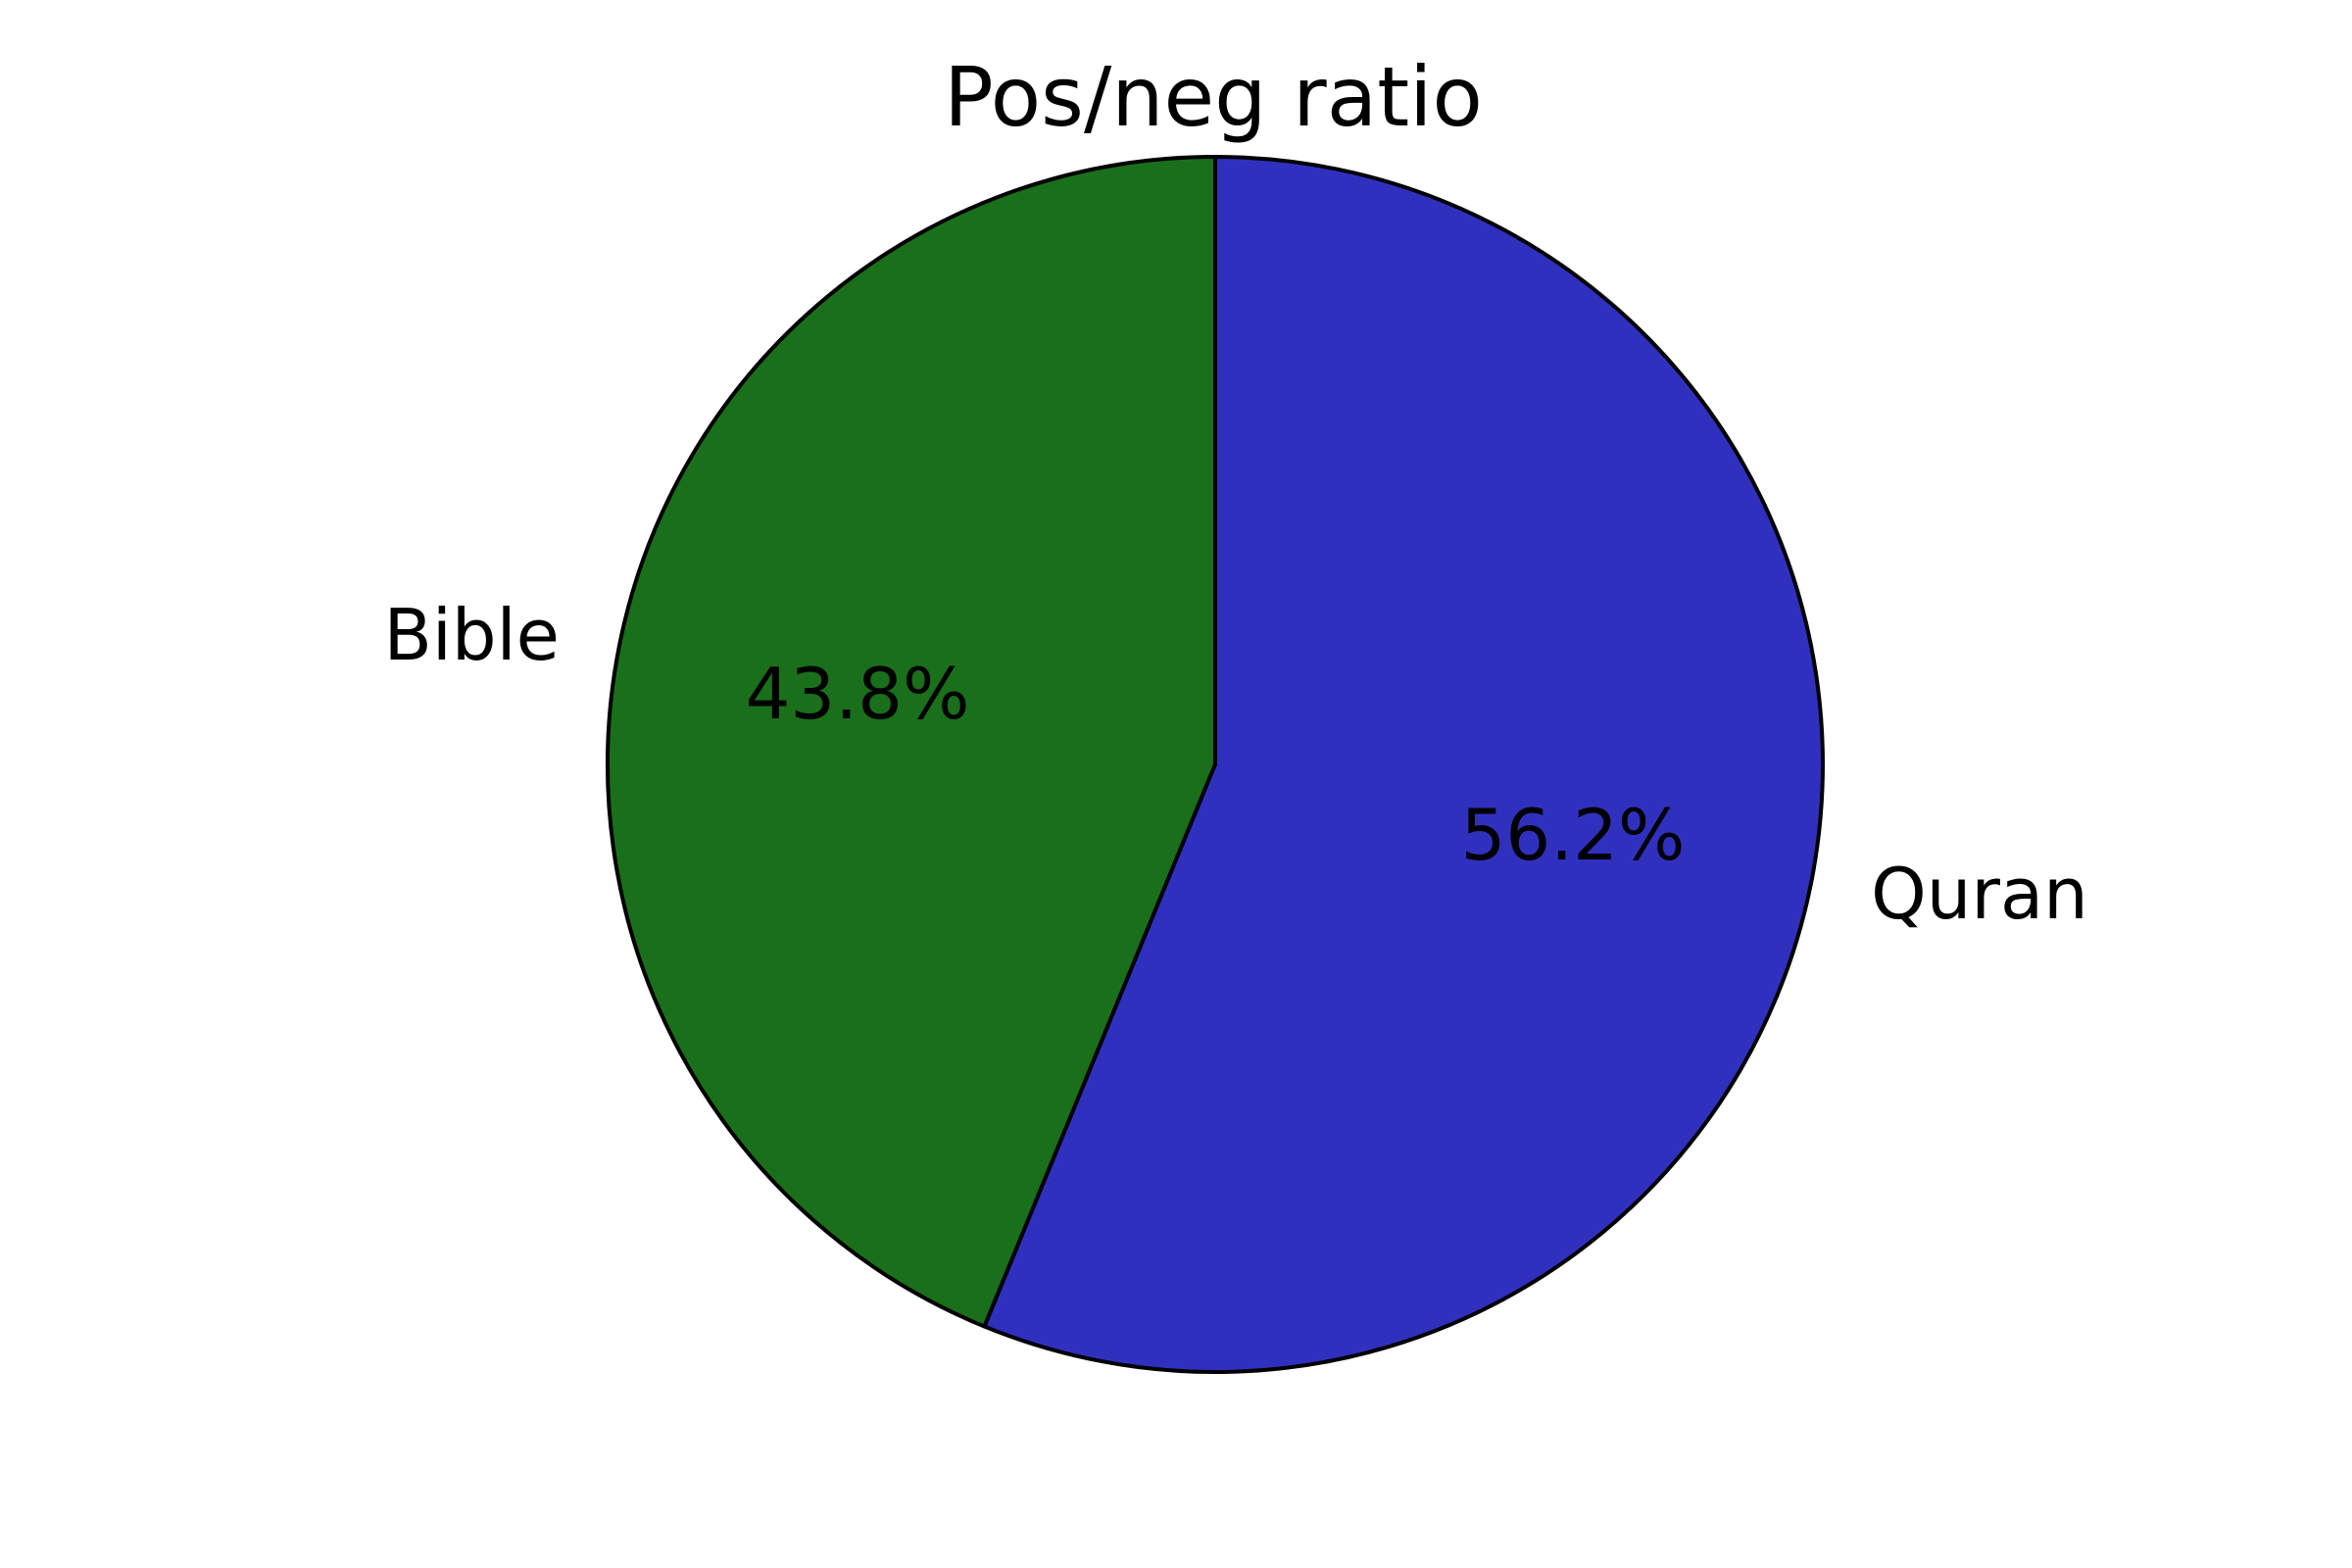 Image resolution: width=2352 pixels, height=1568 pixels. Describe the element at coordinates (1979, 894) in the screenshot. I see `slice-label-quran: Quran` at that location.